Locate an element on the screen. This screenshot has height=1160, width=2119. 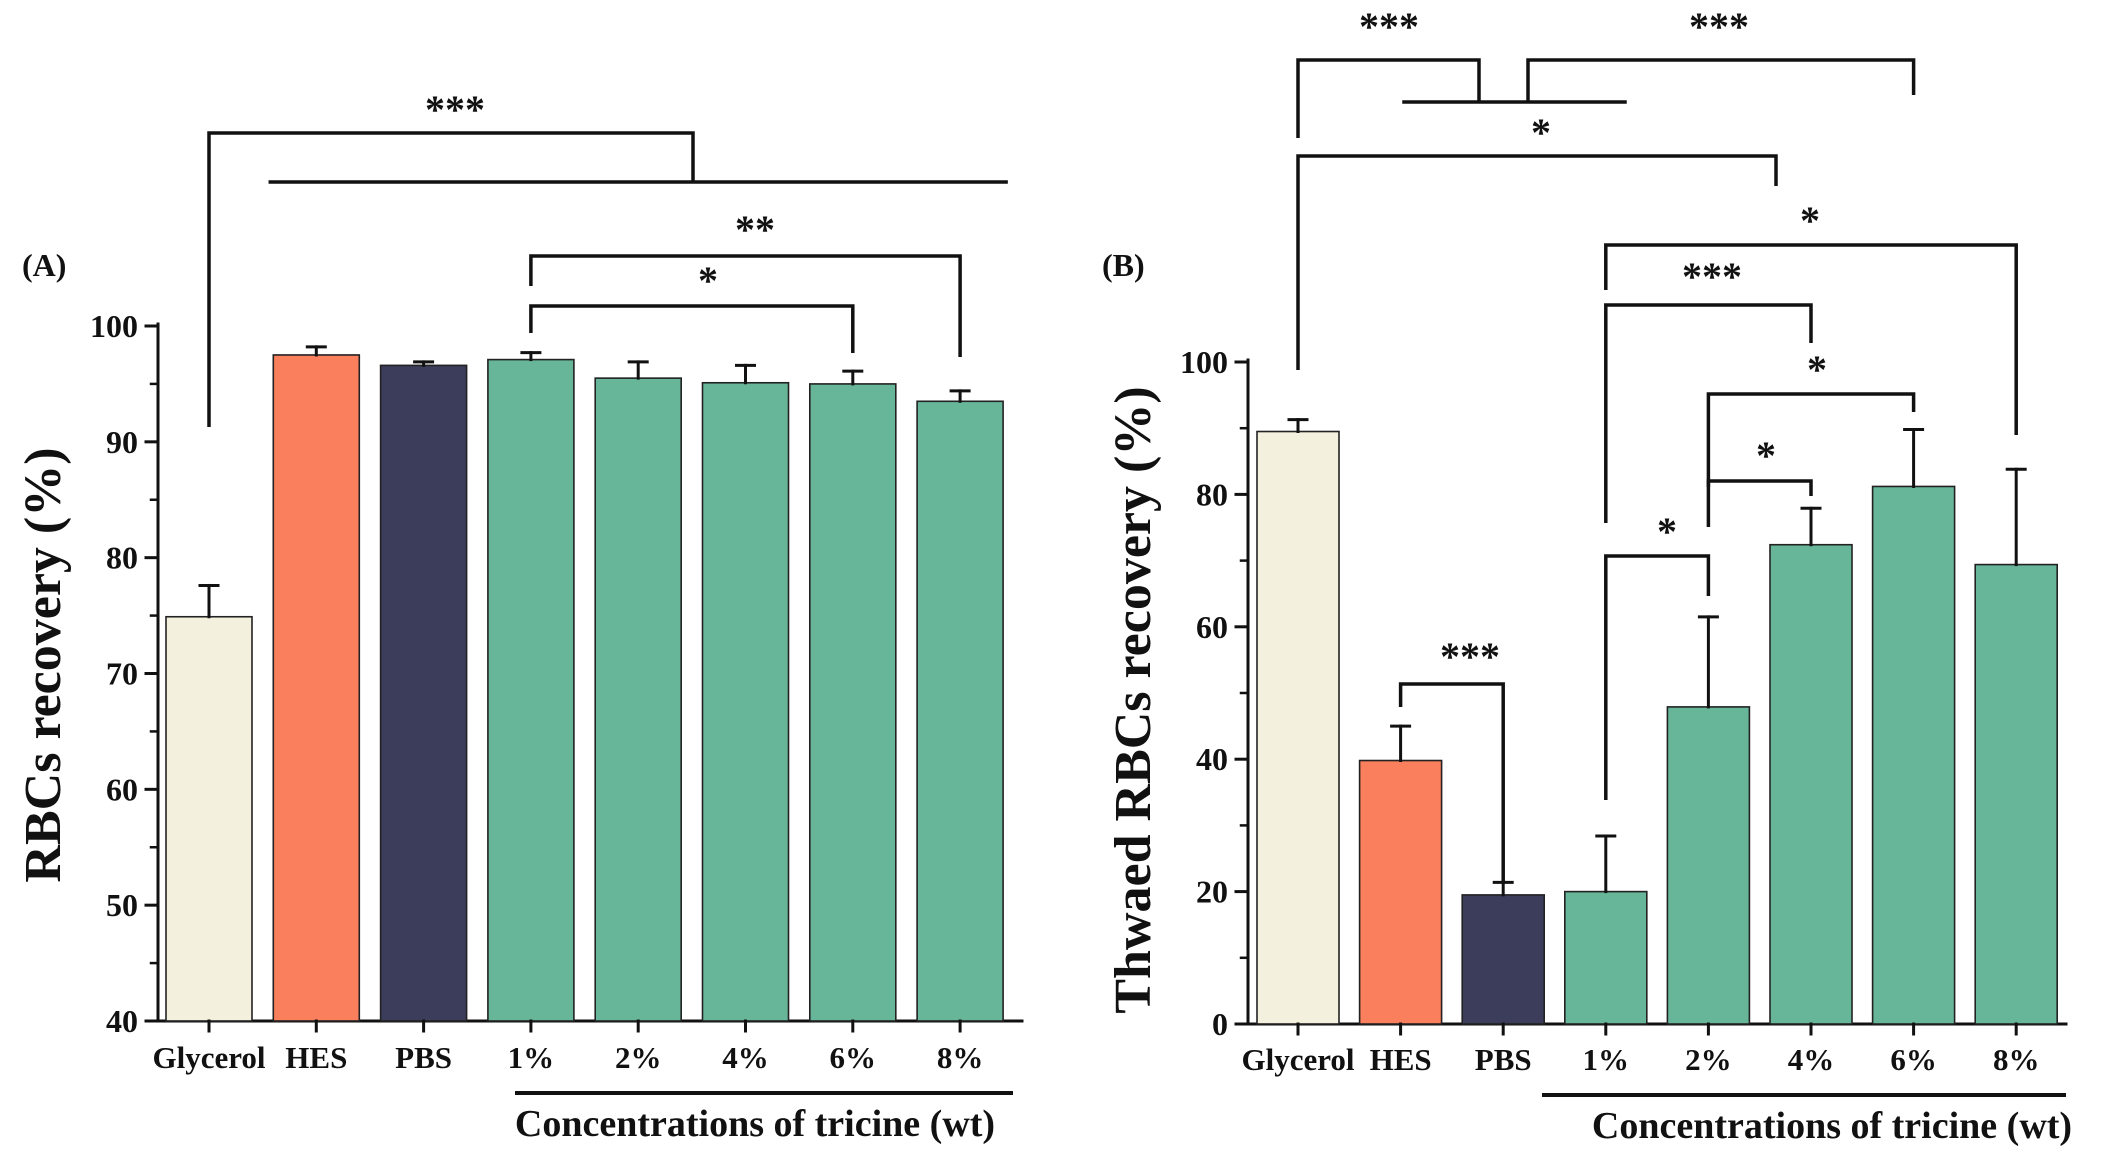
panel-a-category-label: 8% is located at coordinates (960, 1057).